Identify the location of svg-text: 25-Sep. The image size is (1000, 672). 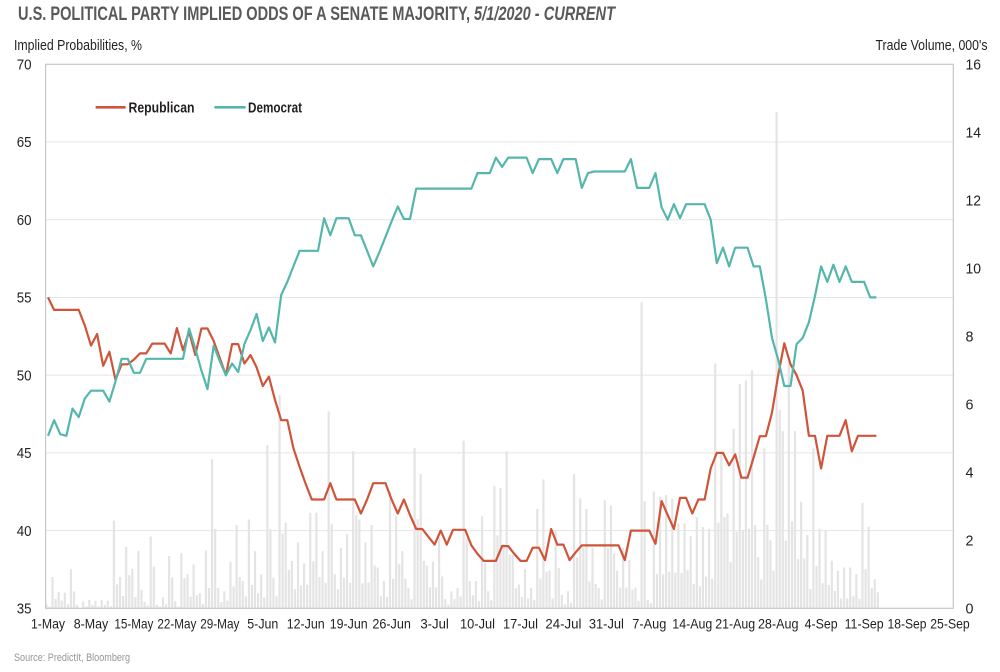
(950, 624).